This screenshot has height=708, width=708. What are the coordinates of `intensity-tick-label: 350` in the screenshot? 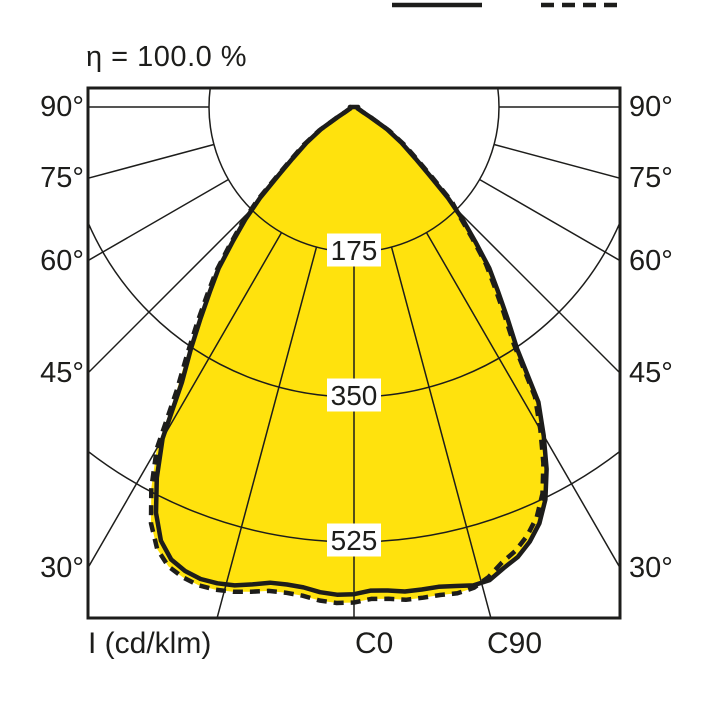 It's located at (354, 395).